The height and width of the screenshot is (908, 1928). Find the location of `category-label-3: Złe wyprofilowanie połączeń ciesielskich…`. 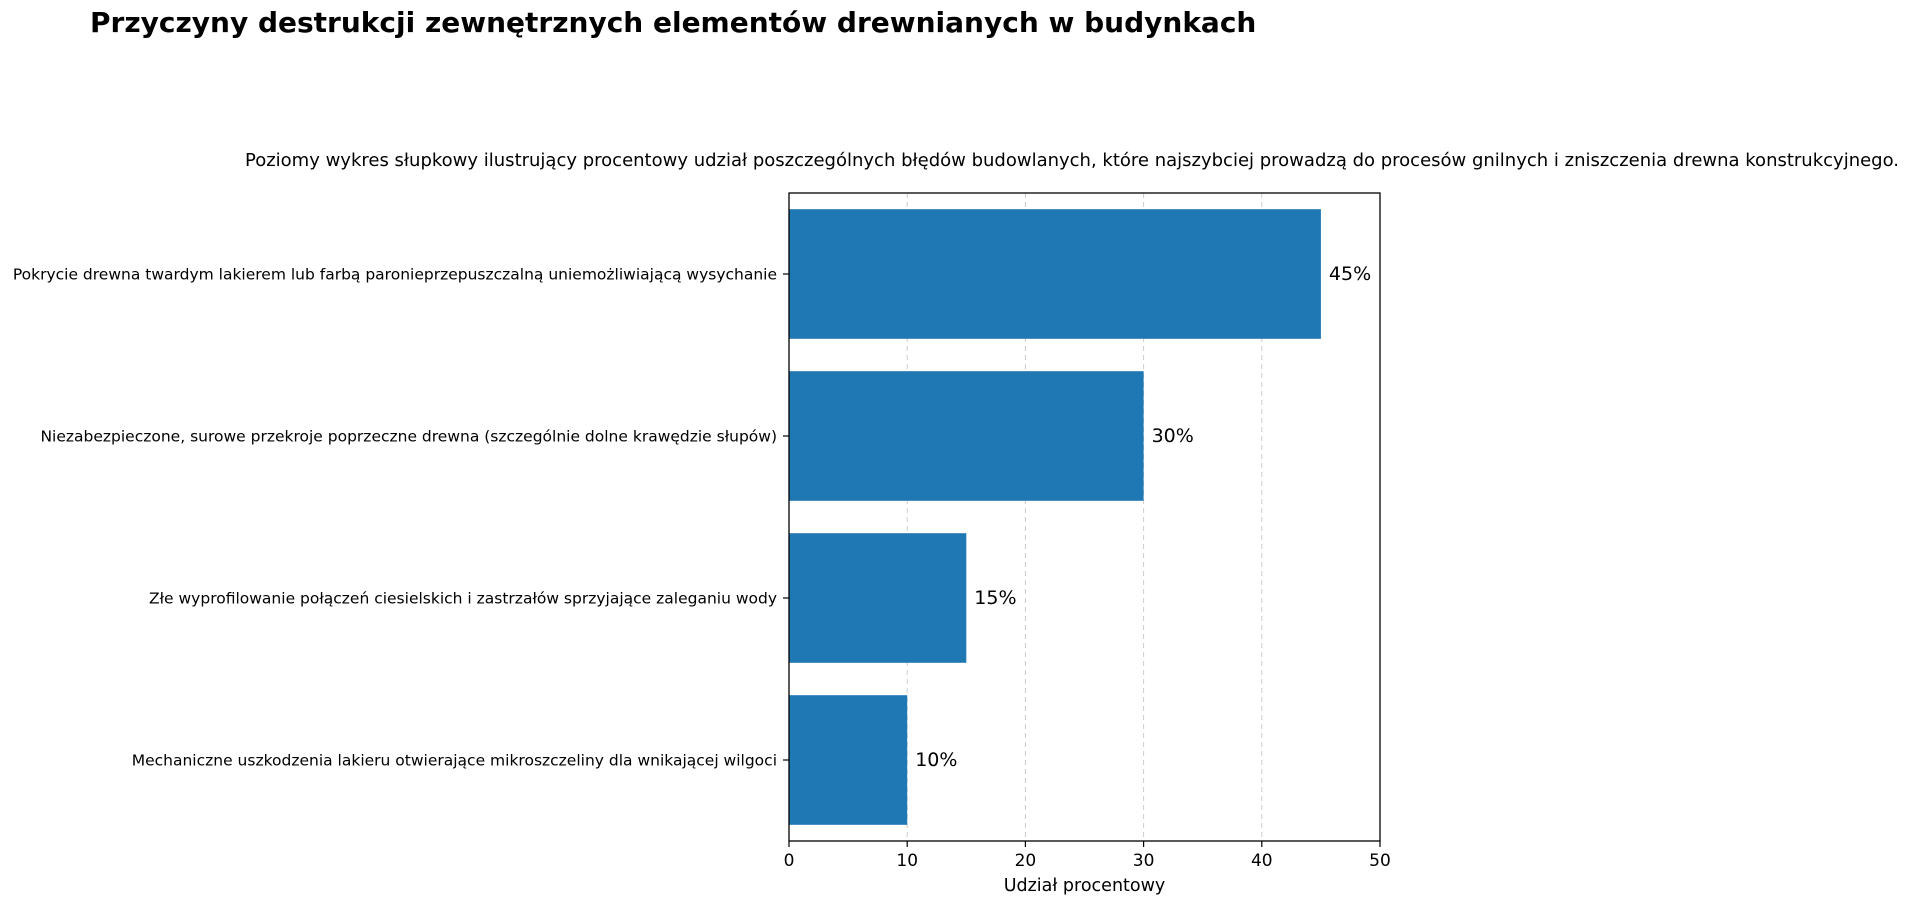

category-label-3: Złe wyprofilowanie połączeń ciesielskich… is located at coordinates (463, 599).